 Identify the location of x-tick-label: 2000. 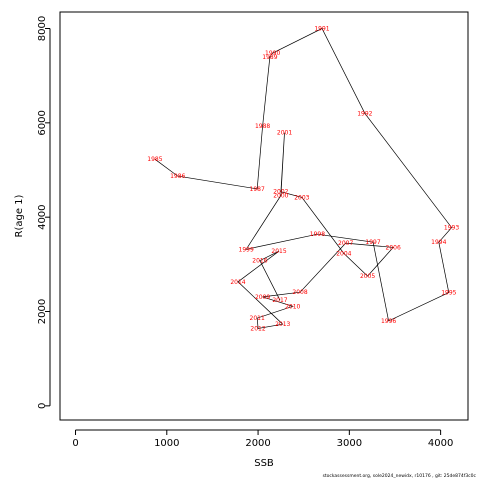
(257, 443).